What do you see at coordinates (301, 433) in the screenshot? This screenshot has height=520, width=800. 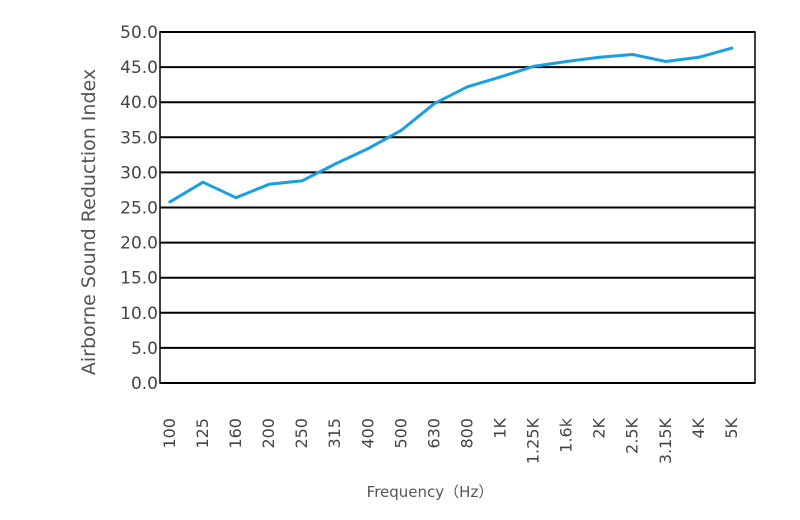 I see `x-tick-label: 250` at bounding box center [301, 433].